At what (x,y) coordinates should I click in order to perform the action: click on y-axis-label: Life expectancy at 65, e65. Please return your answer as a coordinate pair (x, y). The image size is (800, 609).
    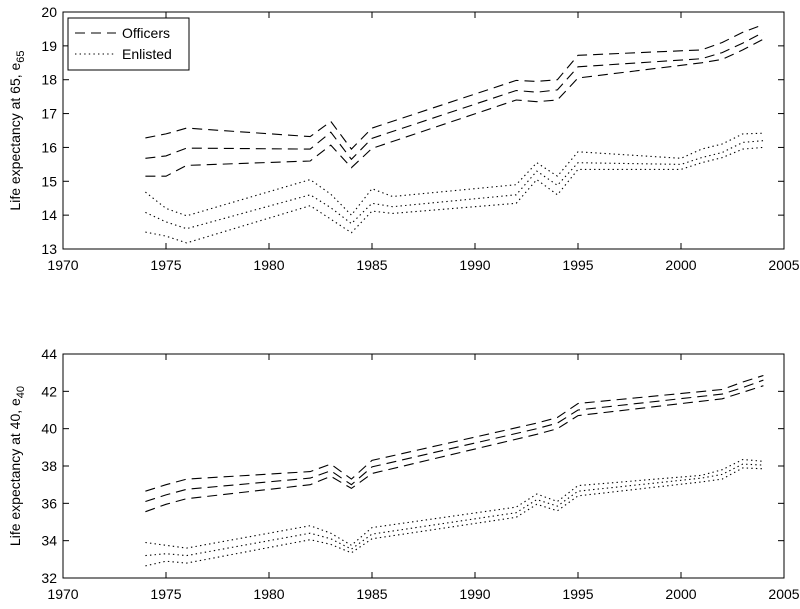
    Looking at the image, I should click on (17, 130).